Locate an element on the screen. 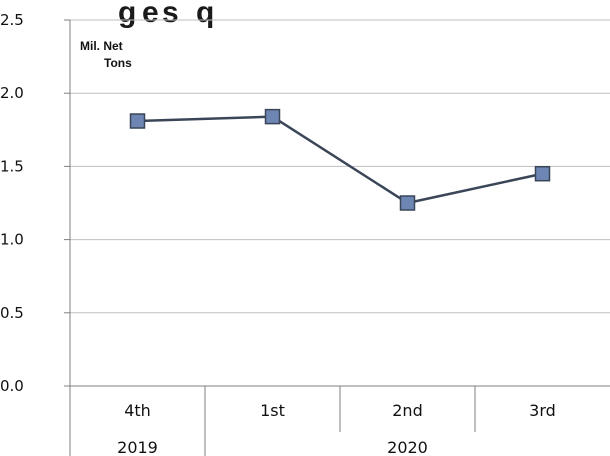  title-fragment: e is located at coordinates (150, 14).